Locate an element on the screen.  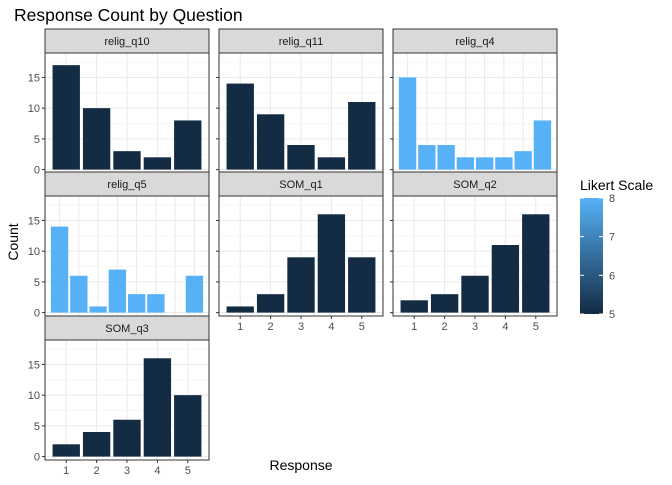
legend-tick-label: 6 is located at coordinates (612, 276).